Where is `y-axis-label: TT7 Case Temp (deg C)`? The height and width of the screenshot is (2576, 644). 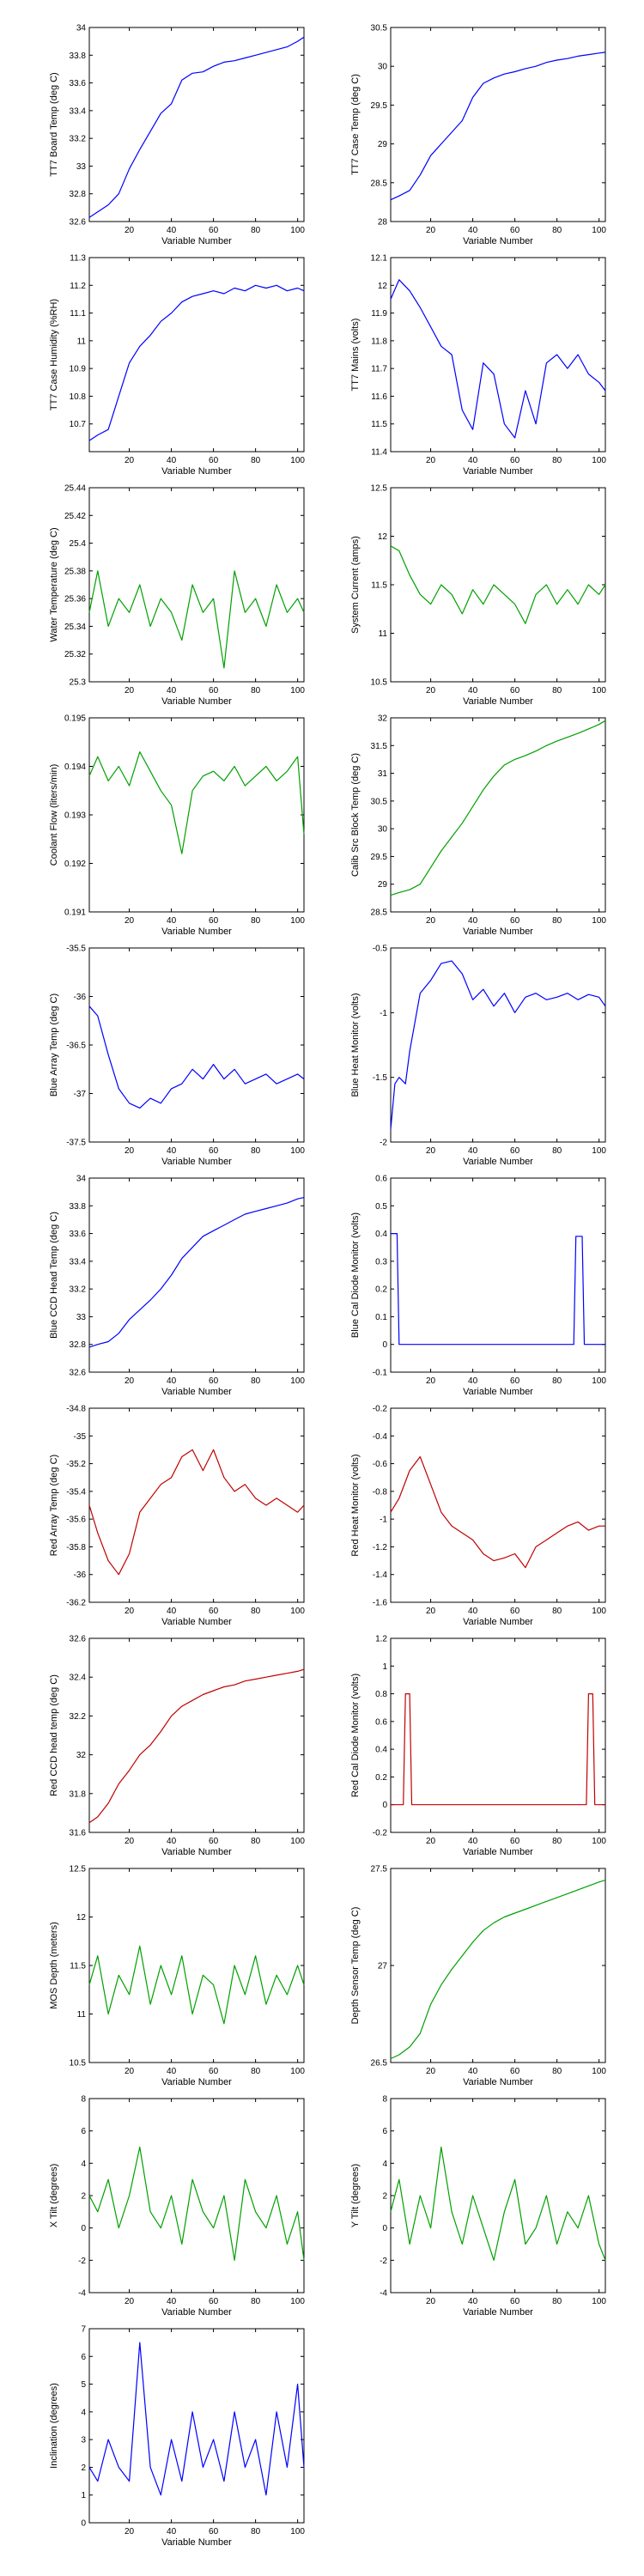 y-axis-label: TT7 Case Temp (deg C) is located at coordinates (355, 124).